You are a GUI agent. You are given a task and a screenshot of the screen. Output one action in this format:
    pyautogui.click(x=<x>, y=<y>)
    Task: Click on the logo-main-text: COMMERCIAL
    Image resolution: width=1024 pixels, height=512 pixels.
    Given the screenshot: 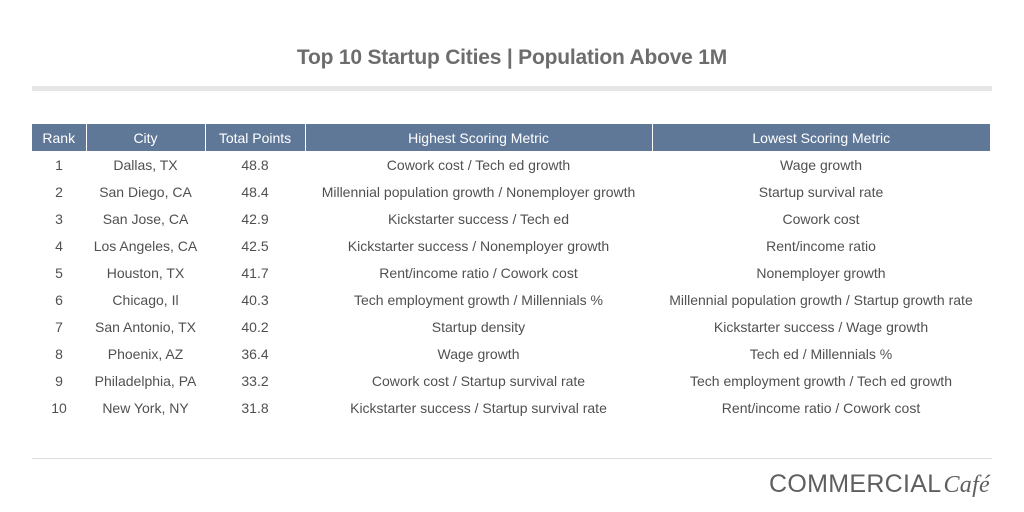 What is the action you would take?
    pyautogui.click(x=855, y=484)
    